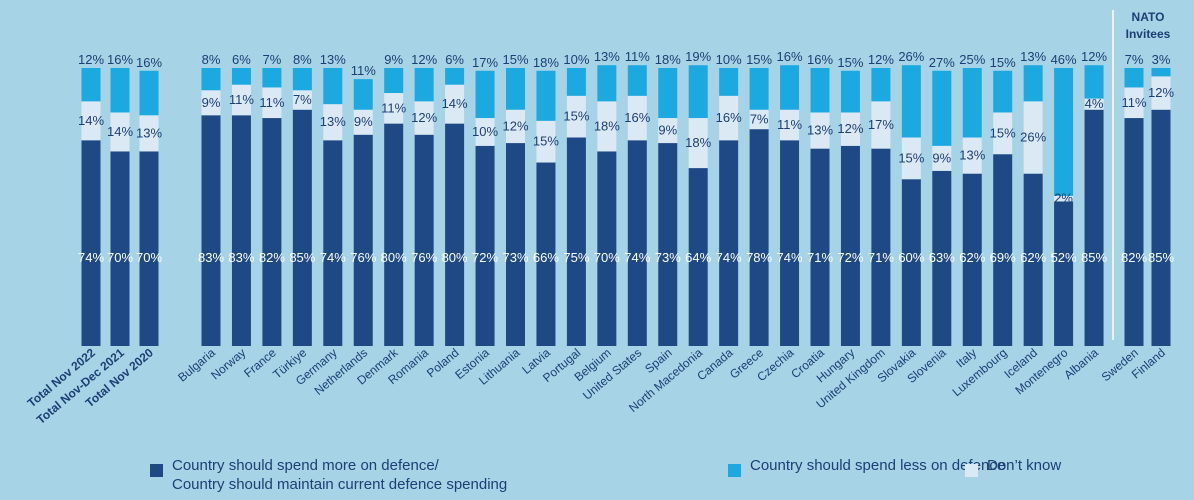 This screenshot has height=500, width=1194. Describe the element at coordinates (1033, 137) in the screenshot. I see `data-label-dont-know: 26%` at that location.